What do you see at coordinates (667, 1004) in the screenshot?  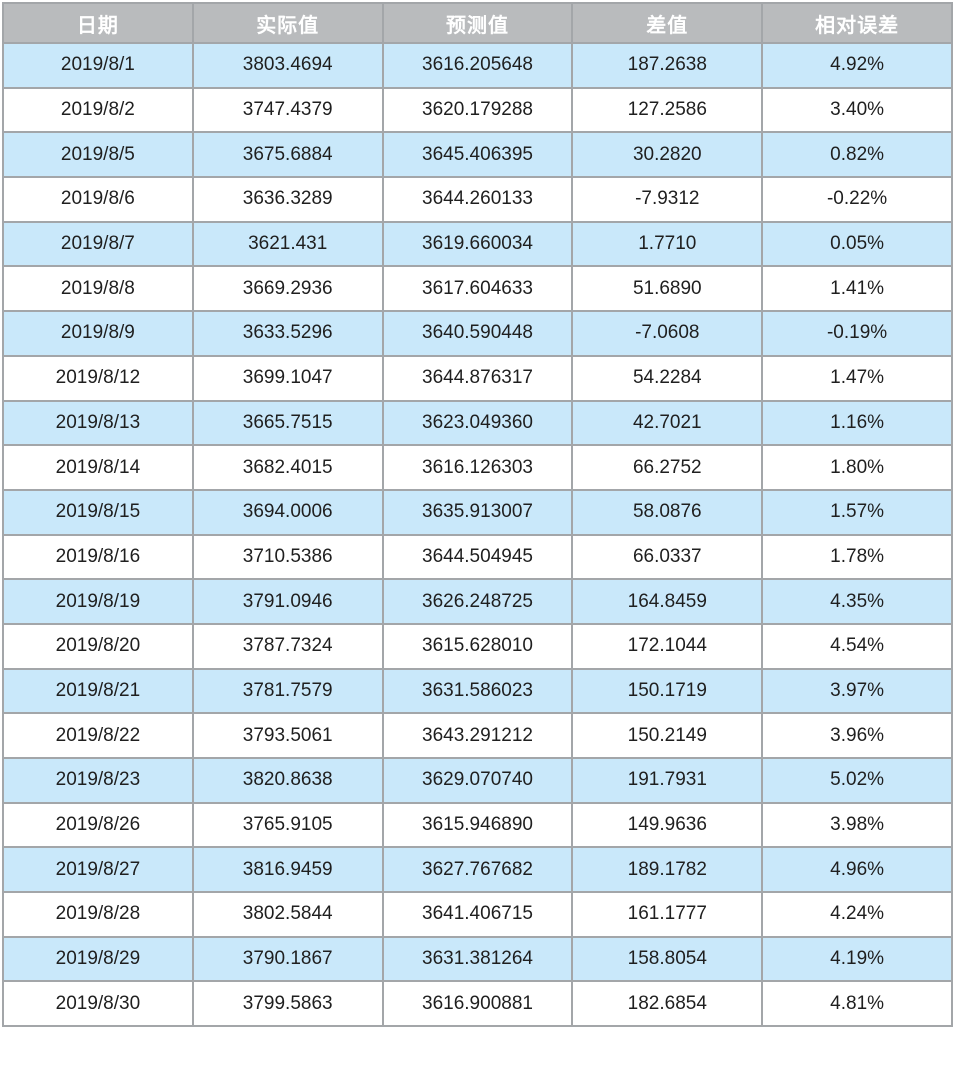 I see `table-cell: 182.6854` at bounding box center [667, 1004].